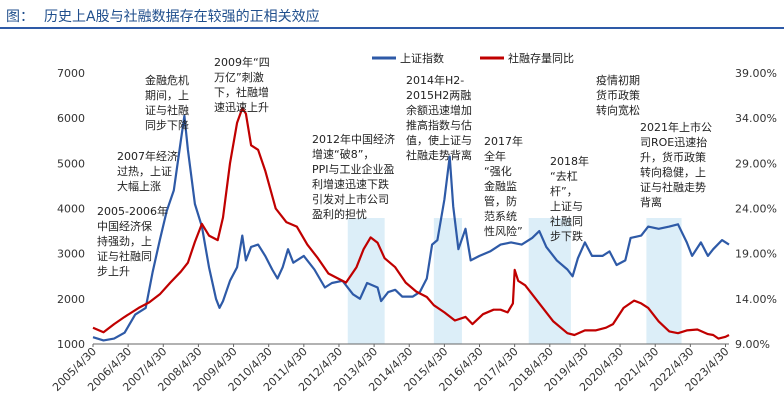 This screenshot has width=784, height=400. Describe the element at coordinates (756, 163) in the screenshot. I see `right-tick-label: 29.00%` at that location.